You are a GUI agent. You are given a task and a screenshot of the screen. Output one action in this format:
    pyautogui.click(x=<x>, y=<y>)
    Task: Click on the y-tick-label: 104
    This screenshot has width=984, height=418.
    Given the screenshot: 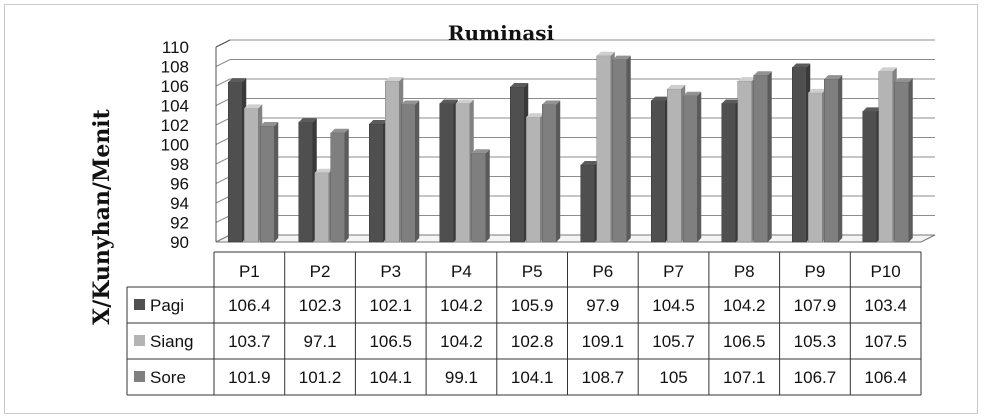 What is the action you would take?
    pyautogui.click(x=175, y=106)
    